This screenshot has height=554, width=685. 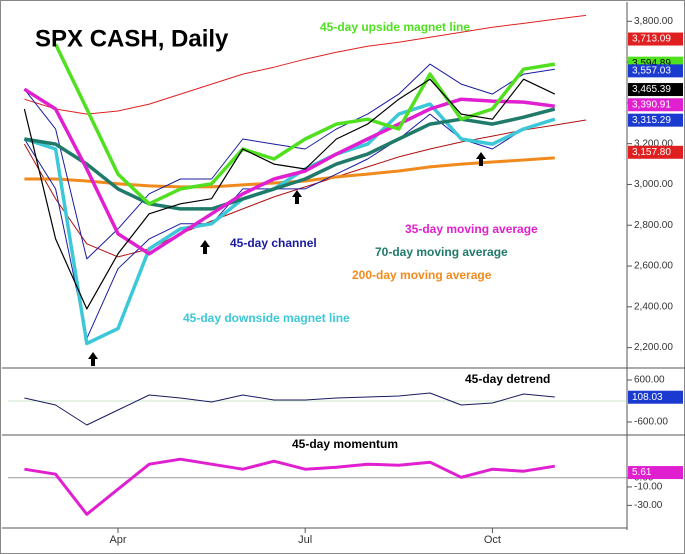 I want to click on x-tick-label: Oct, so click(x=492, y=540).